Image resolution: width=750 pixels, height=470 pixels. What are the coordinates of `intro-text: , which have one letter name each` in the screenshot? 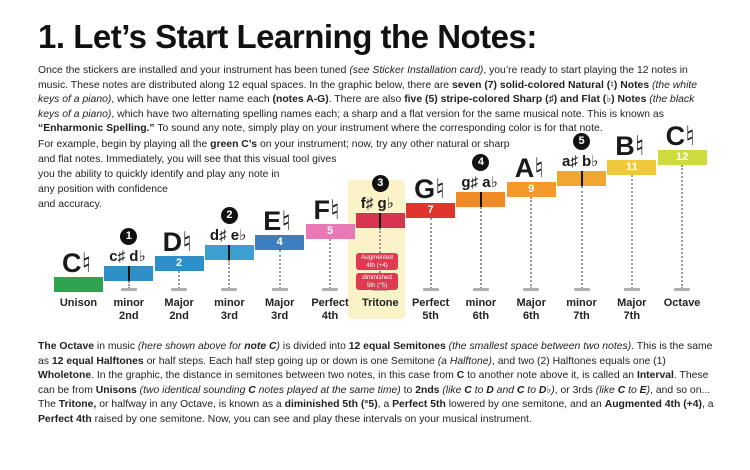 It's located at (192, 100).